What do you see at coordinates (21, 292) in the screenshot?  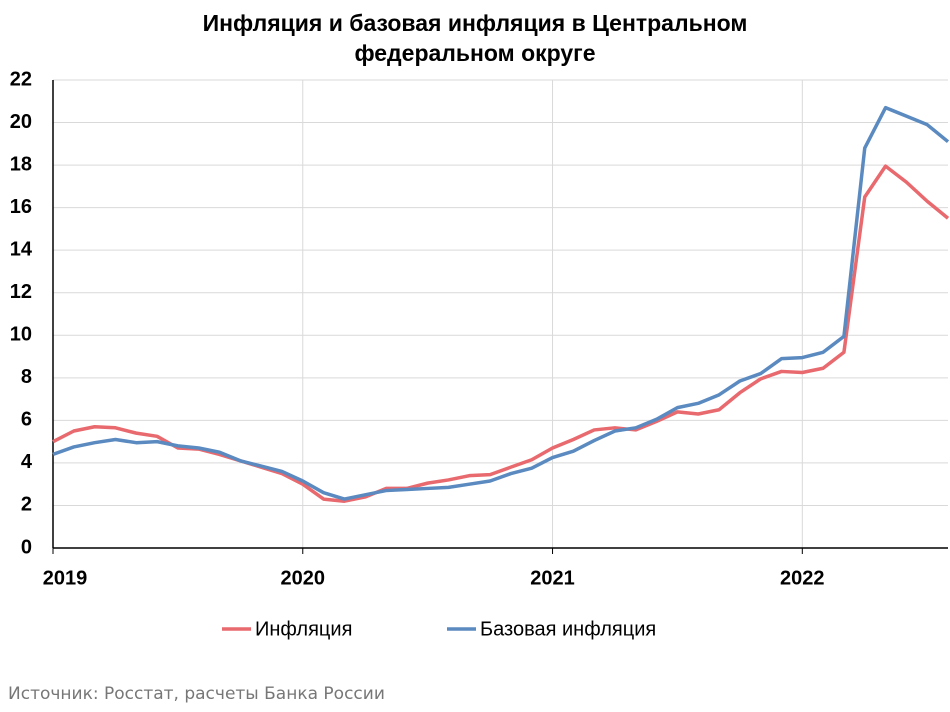 I see `y-tick-label: 12` at bounding box center [21, 292].